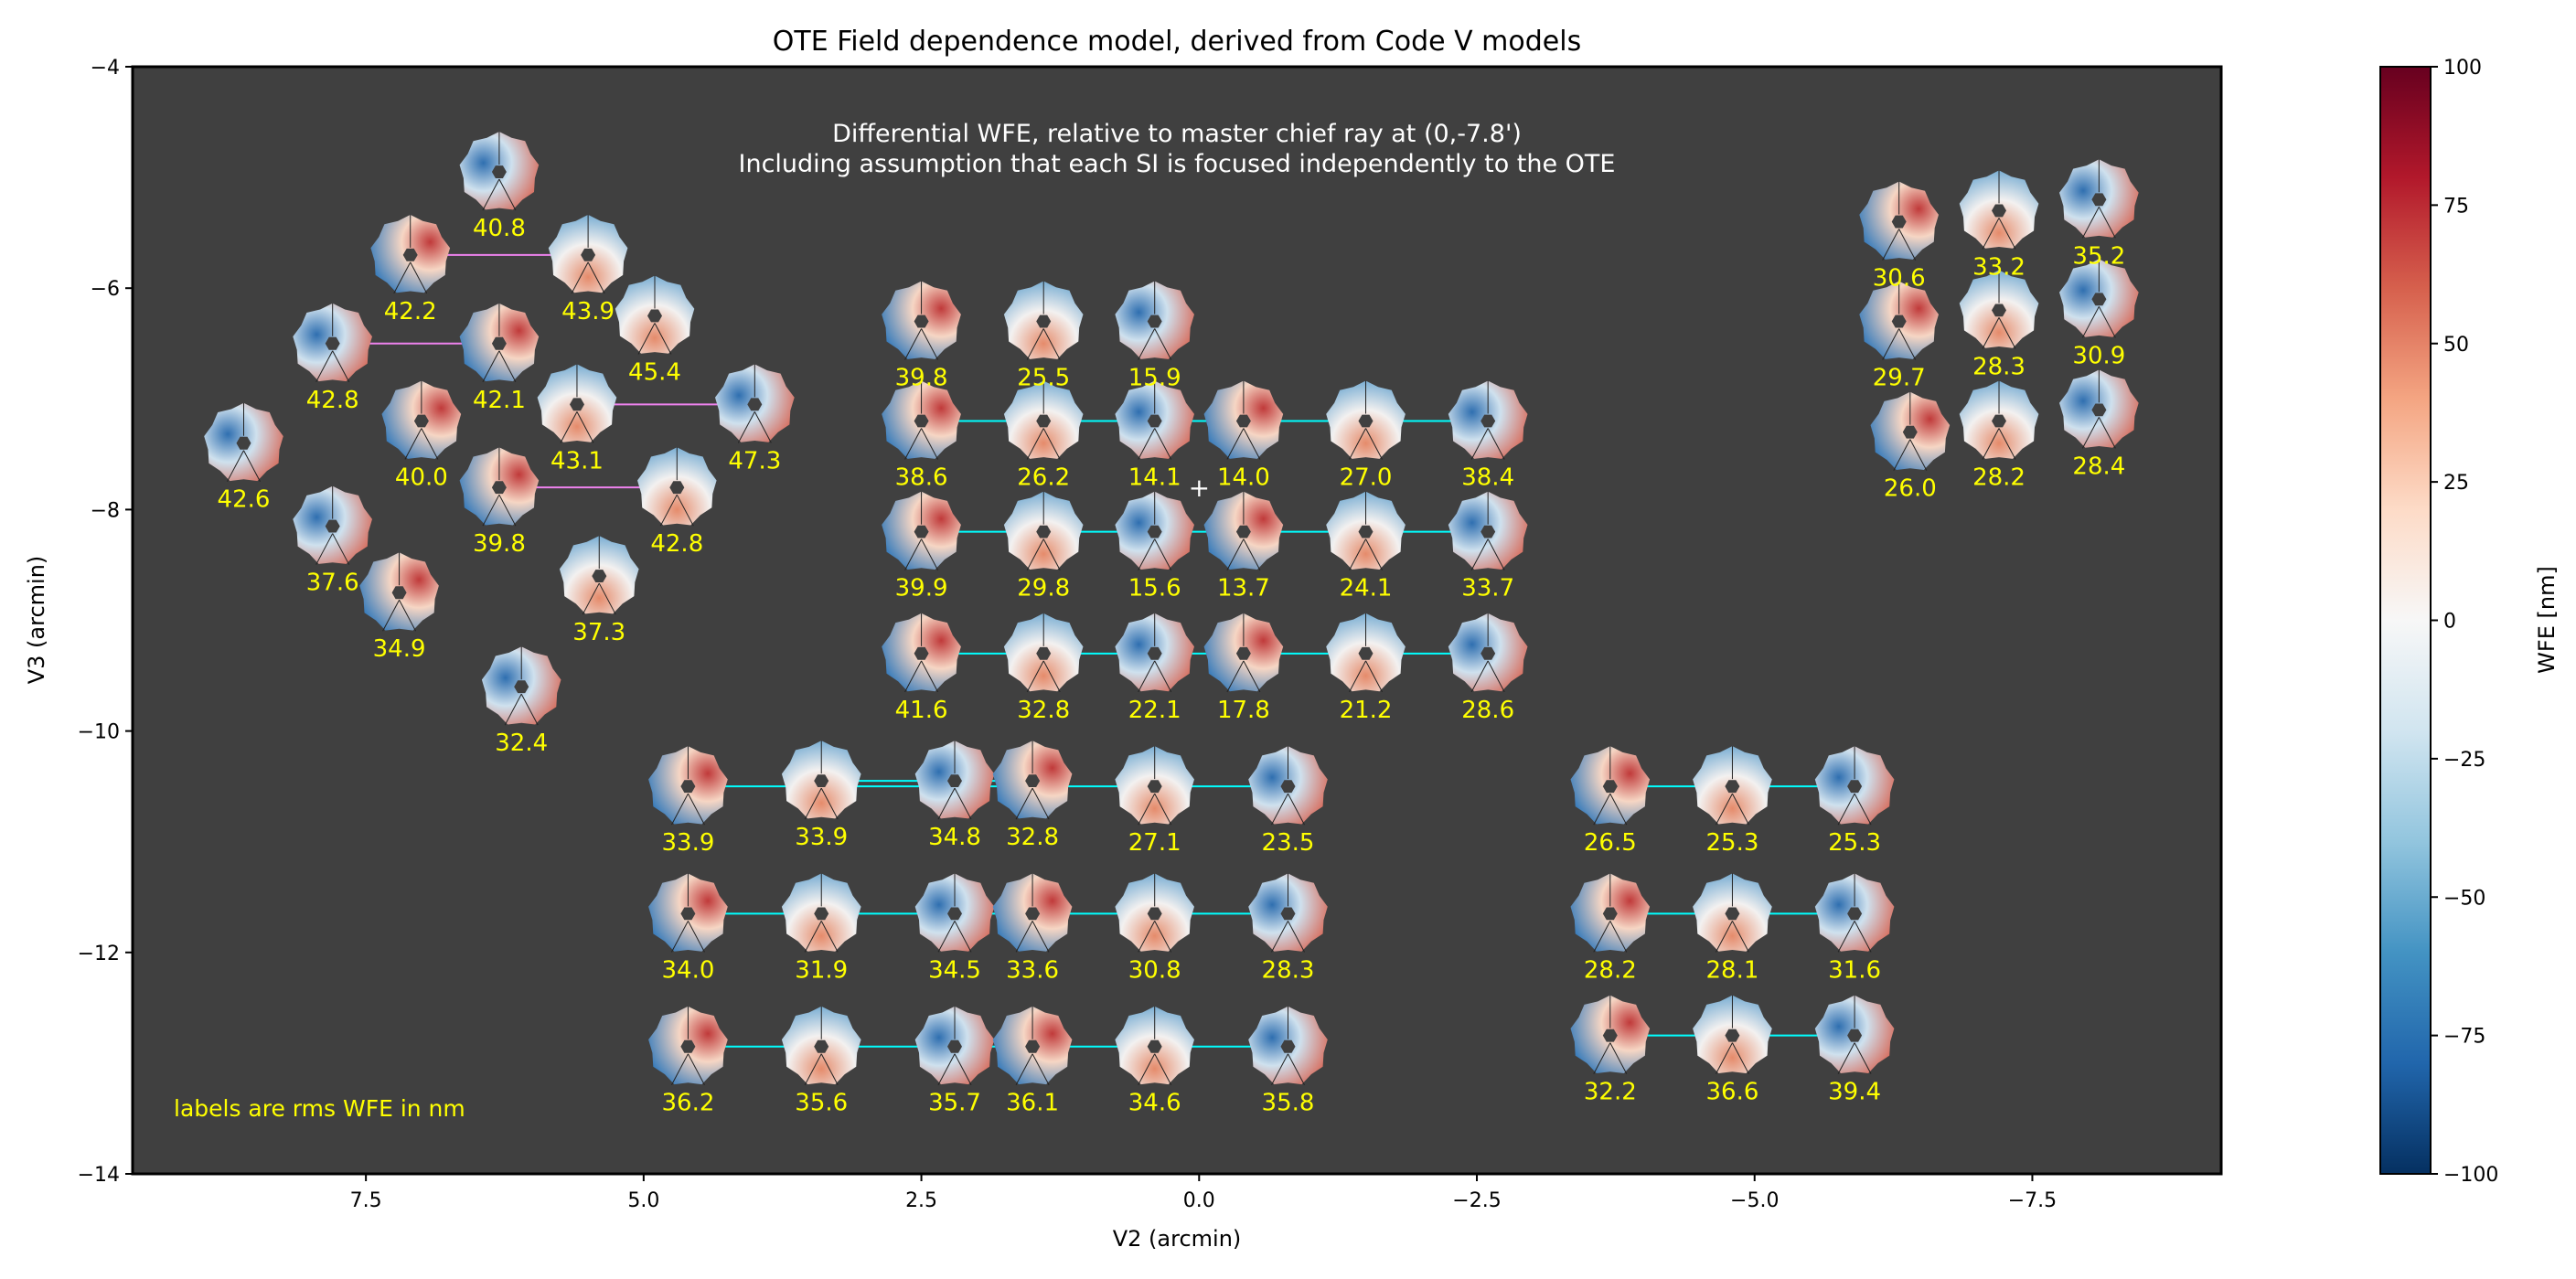 The height and width of the screenshot is (1279, 2576). What do you see at coordinates (598, 633) in the screenshot?
I see `rms-wfe-label: 37.3` at bounding box center [598, 633].